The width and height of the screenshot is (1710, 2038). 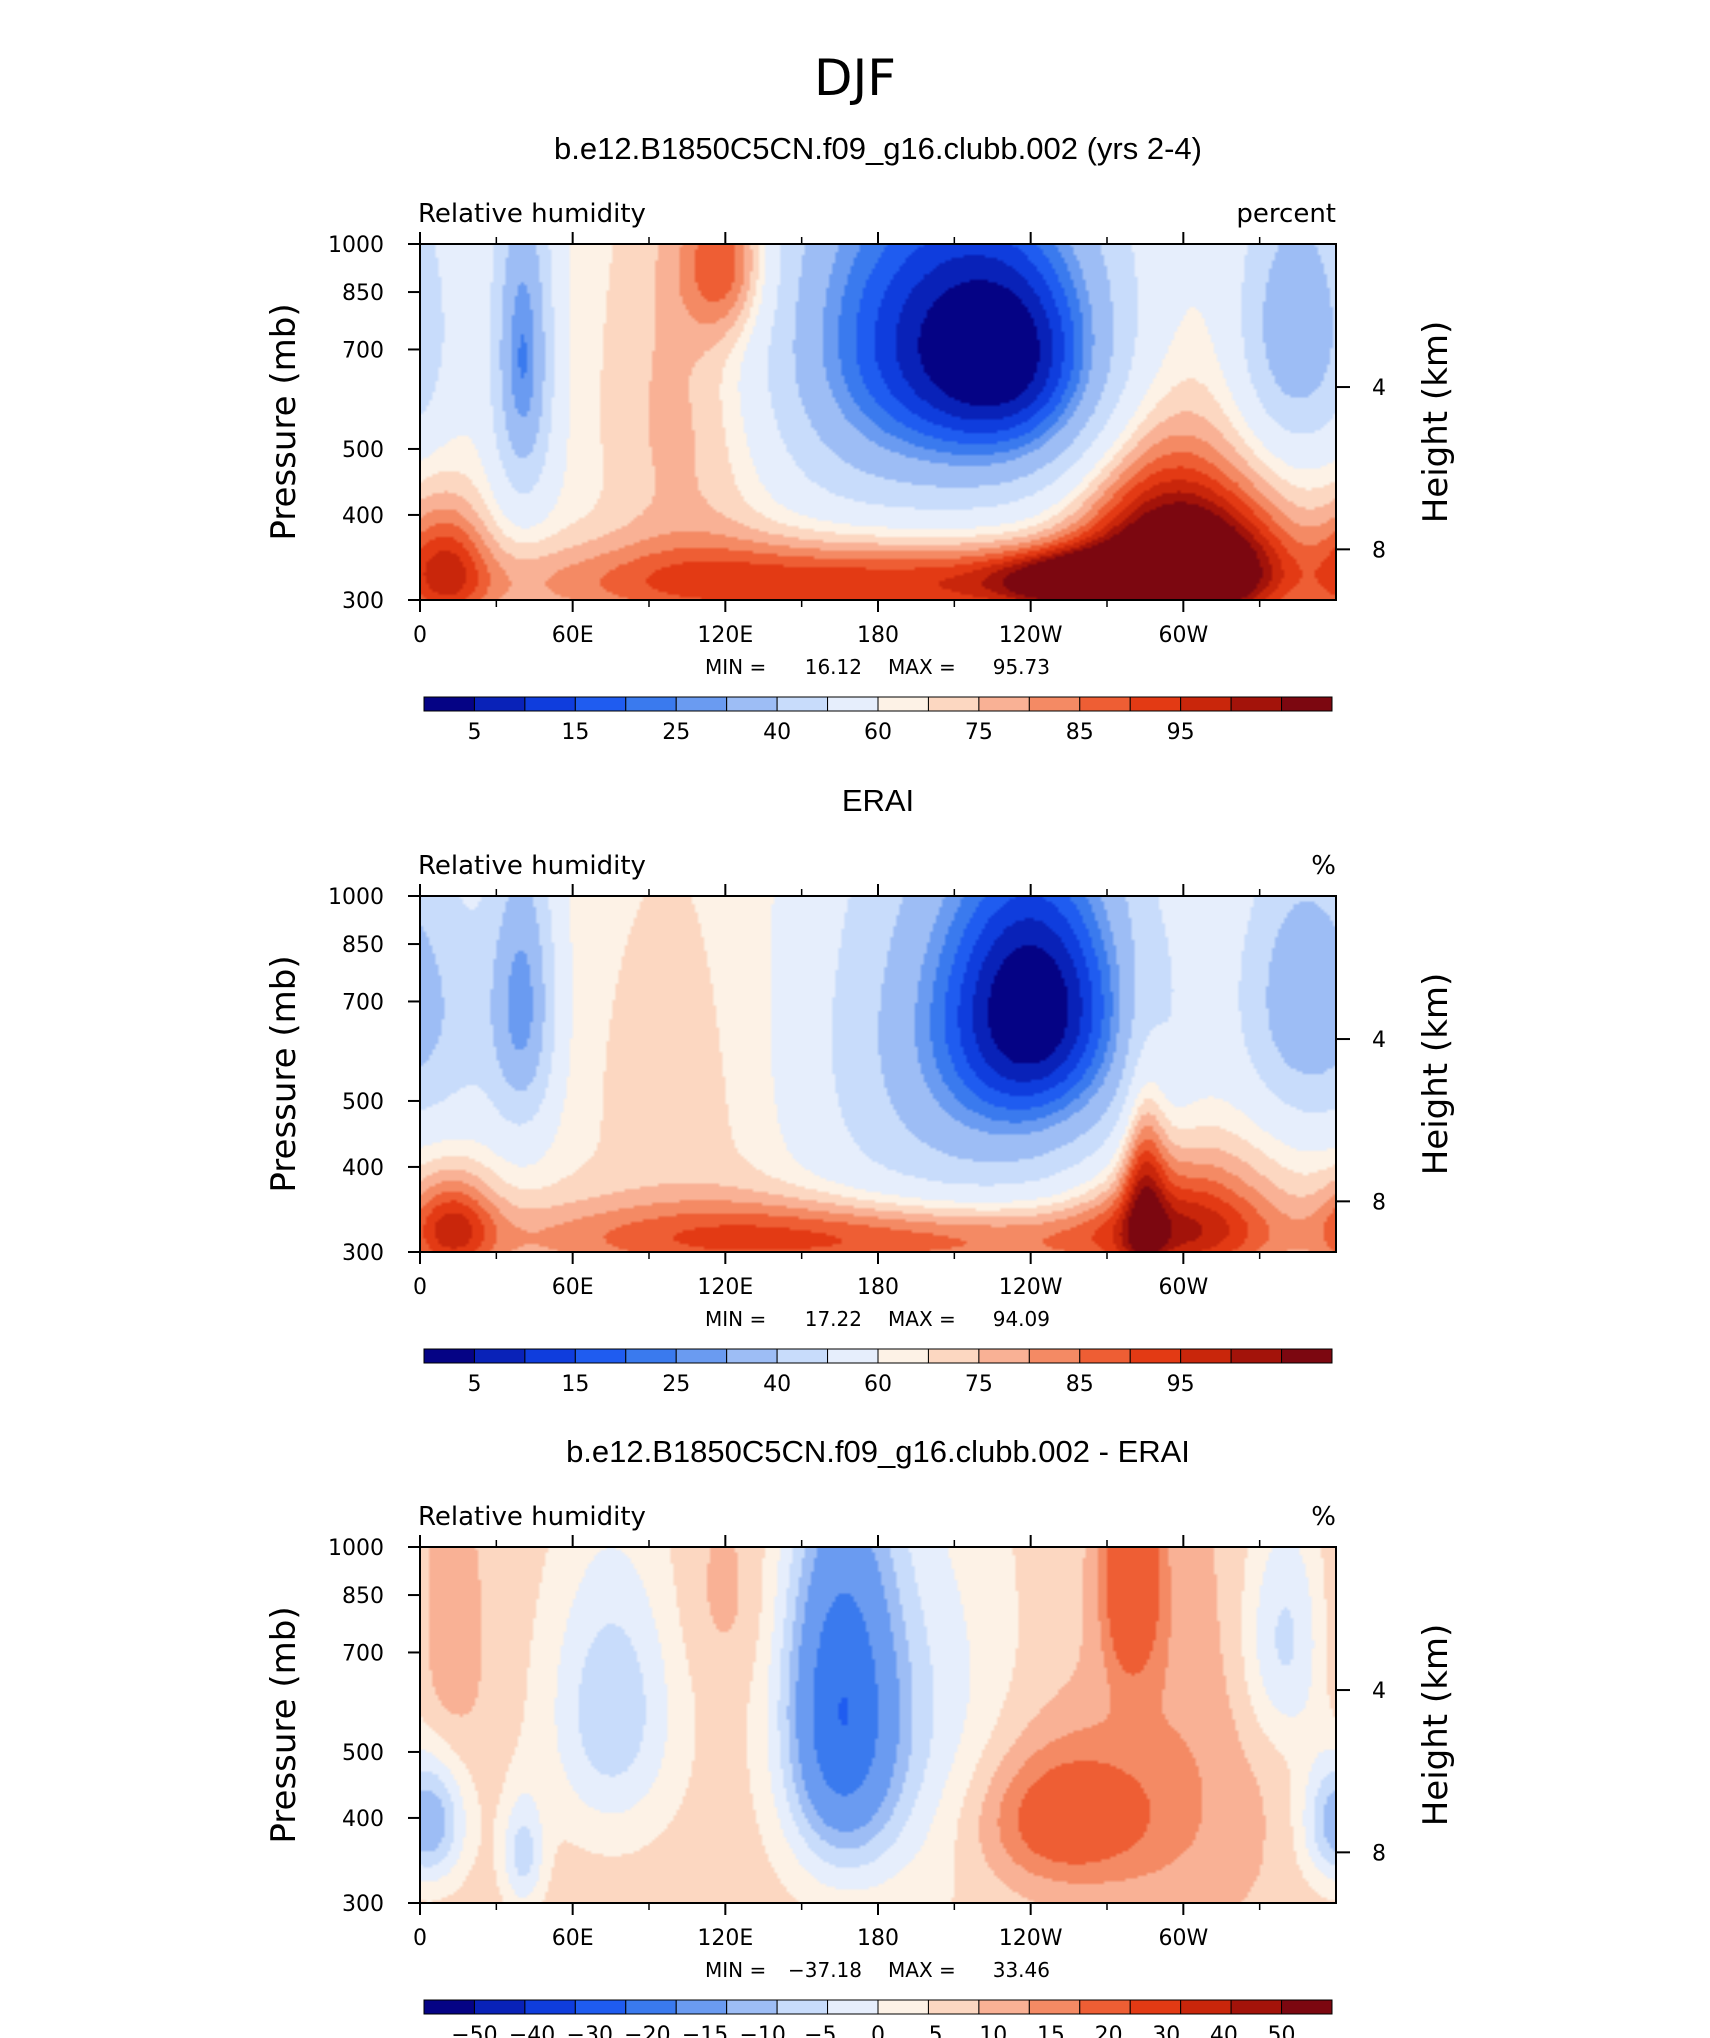 What do you see at coordinates (833, 667) in the screenshot?
I see `min-value: 16.12` at bounding box center [833, 667].